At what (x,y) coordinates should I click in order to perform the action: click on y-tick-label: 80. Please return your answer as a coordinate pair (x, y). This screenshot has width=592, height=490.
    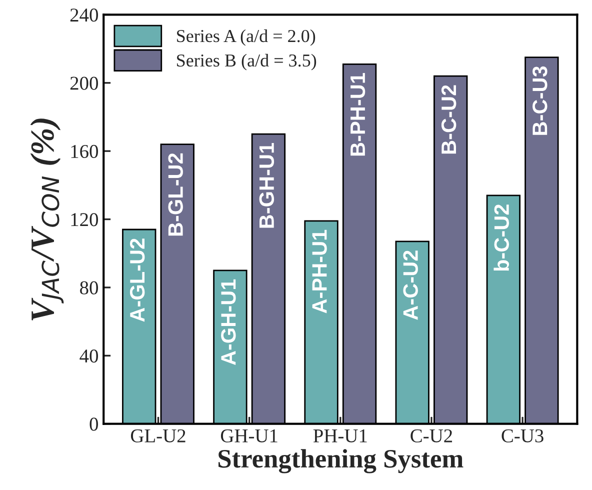
    Looking at the image, I should click on (89, 287).